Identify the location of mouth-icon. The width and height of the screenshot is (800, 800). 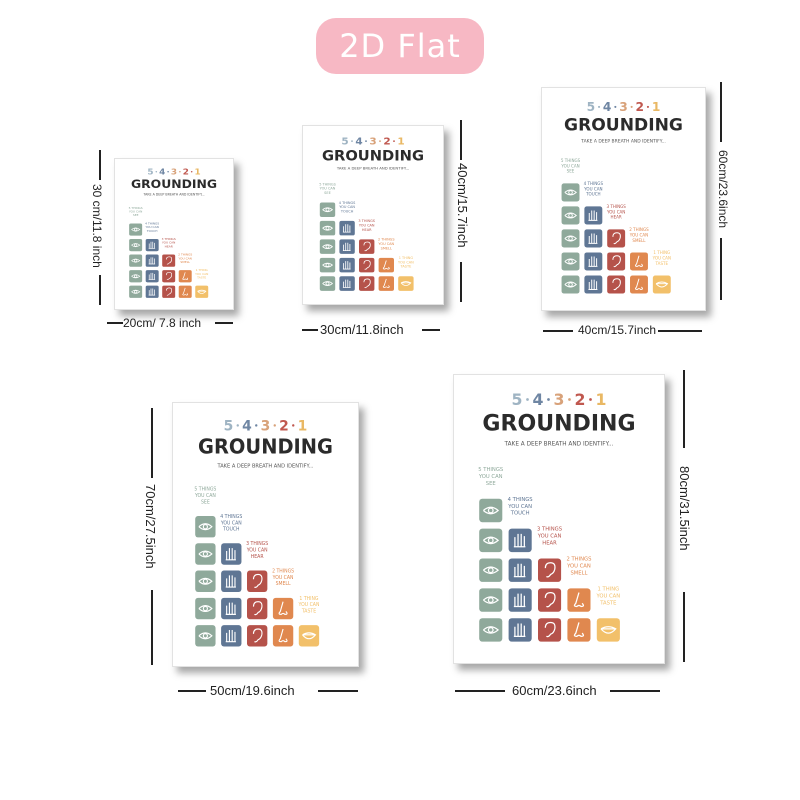
(608, 630).